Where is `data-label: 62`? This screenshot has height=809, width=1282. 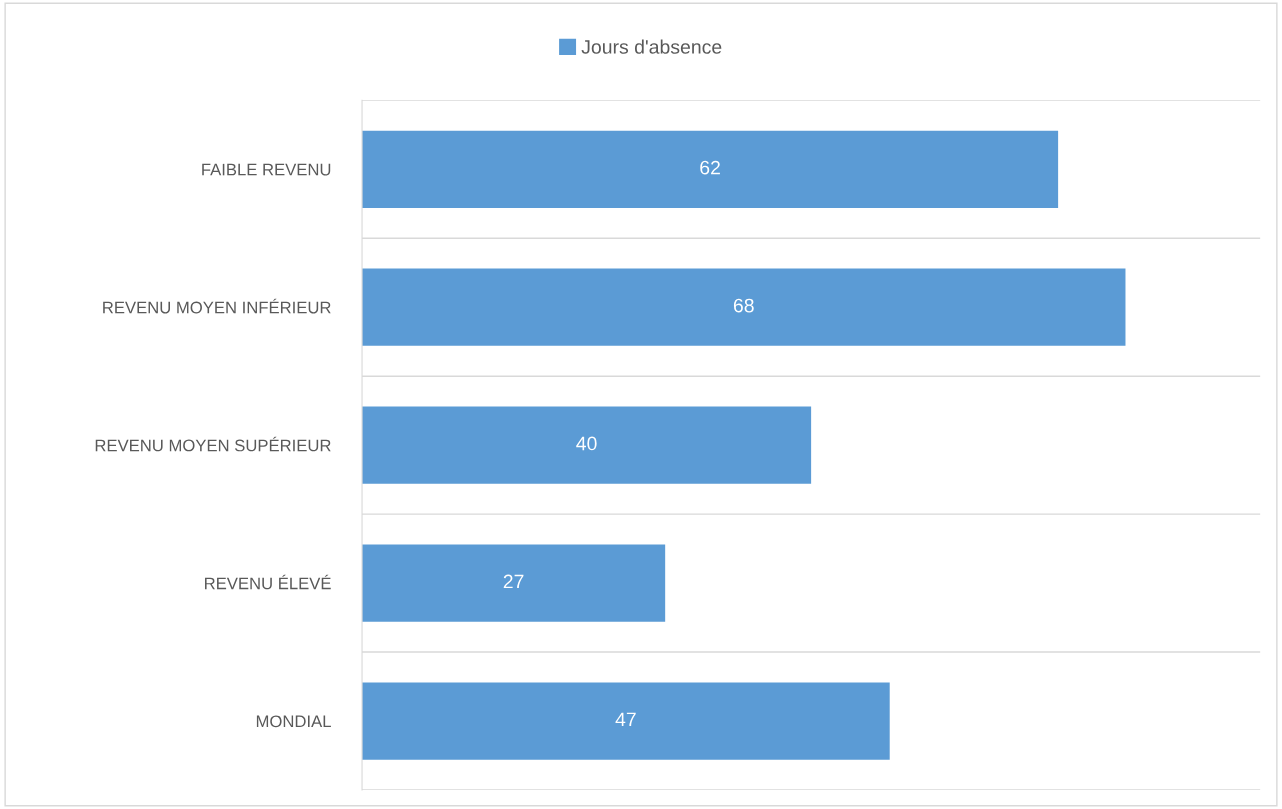
data-label: 62 is located at coordinates (710, 167).